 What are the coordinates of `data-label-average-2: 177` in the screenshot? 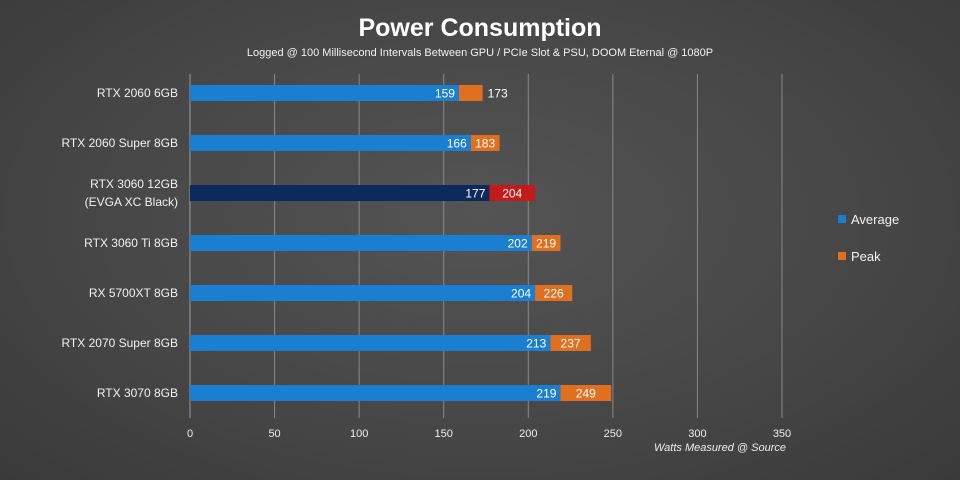 It's located at (475, 194).